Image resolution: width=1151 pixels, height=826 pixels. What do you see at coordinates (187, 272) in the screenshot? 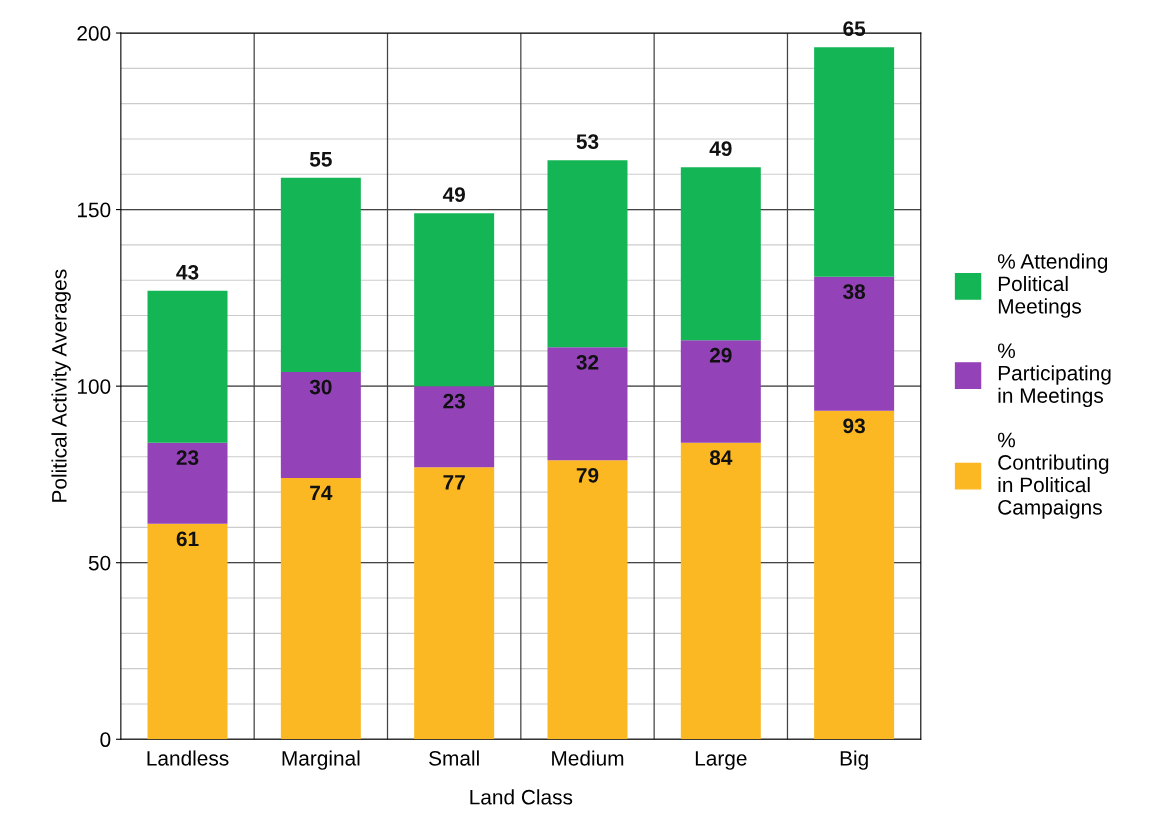
I see `data-label: 43` at bounding box center [187, 272].